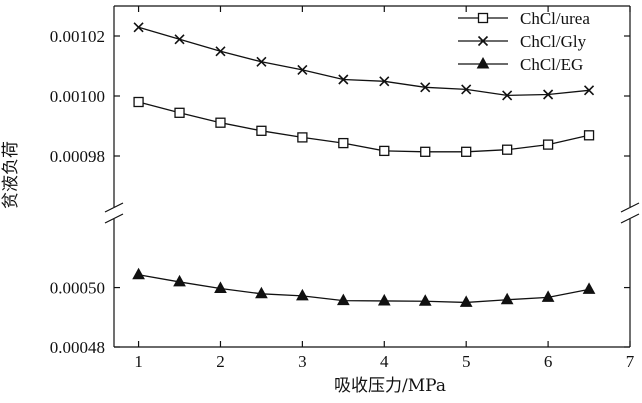  I want to click on x-axis-title: 吸收压力/MPa, so click(390, 386).